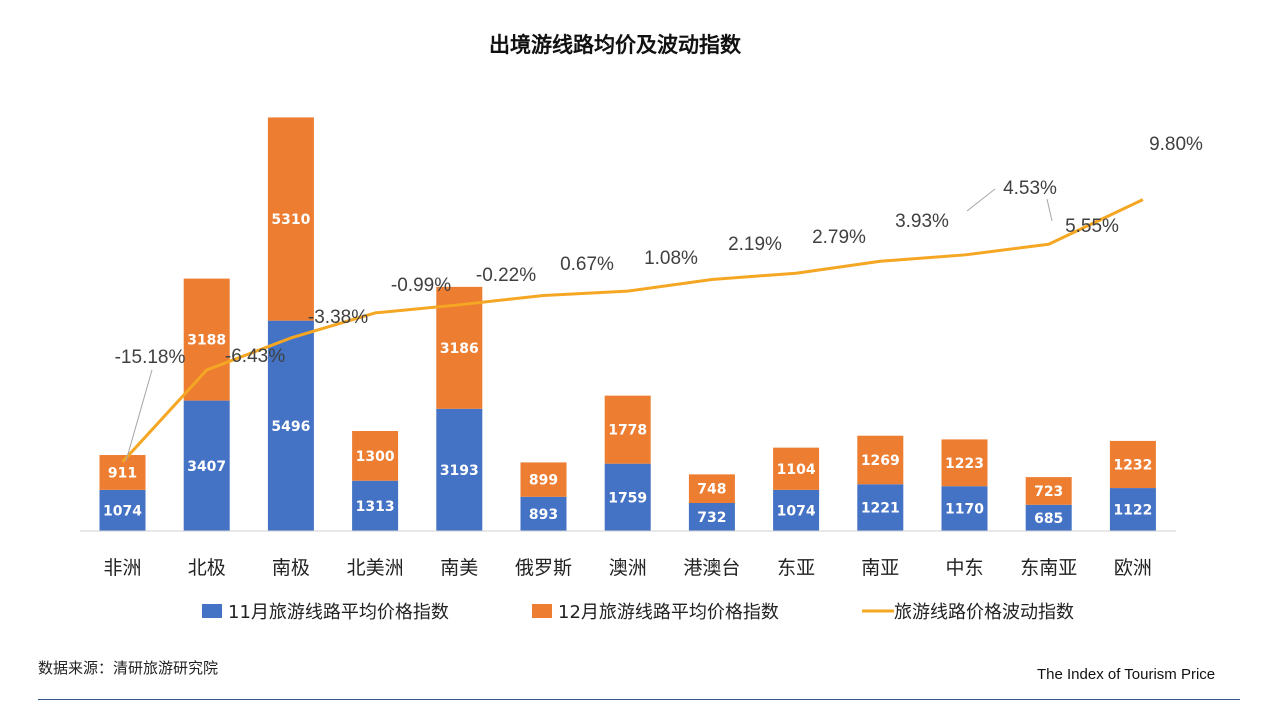  What do you see at coordinates (421, 285) in the screenshot?
I see `line-data-label: -0.99%` at bounding box center [421, 285].